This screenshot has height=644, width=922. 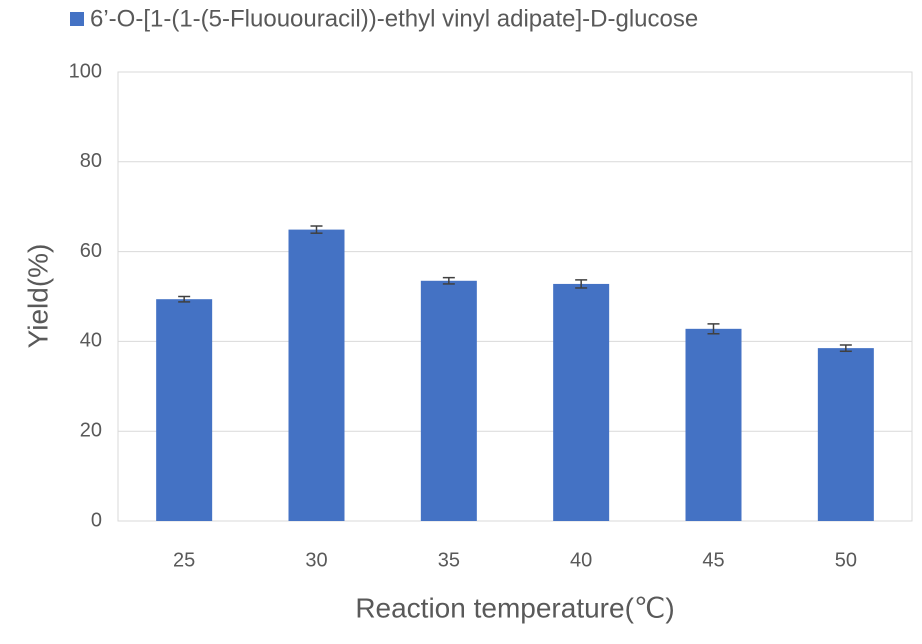 I want to click on y-tick-label: 100, so click(x=85, y=71).